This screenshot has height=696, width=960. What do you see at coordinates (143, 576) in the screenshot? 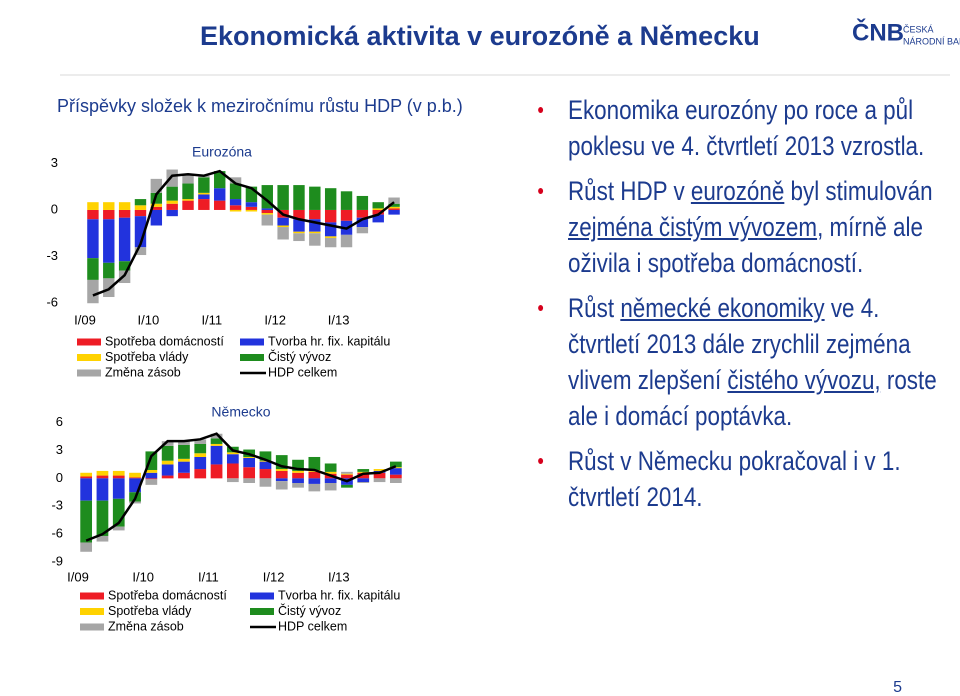
I see `x-tick-label: I/10` at bounding box center [143, 576].